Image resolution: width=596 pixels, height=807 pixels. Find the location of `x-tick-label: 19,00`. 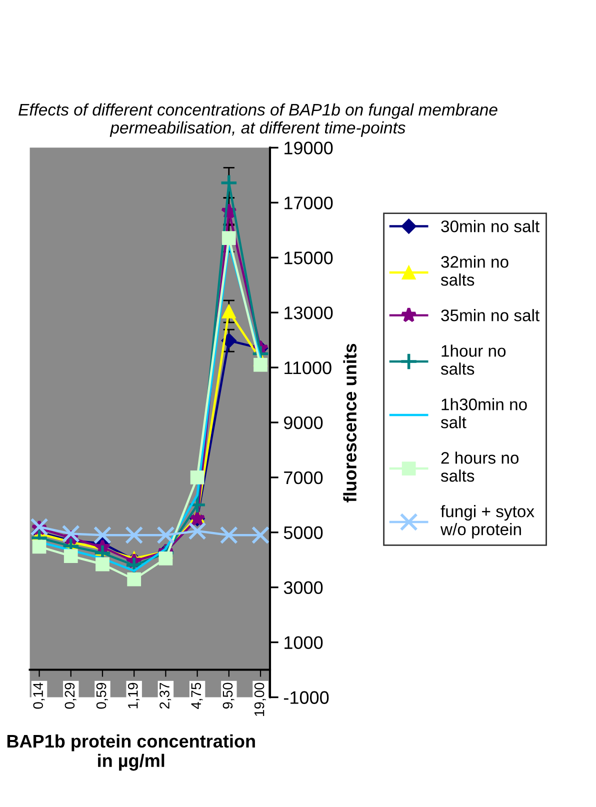

x-tick-label: 19,00 is located at coordinates (260, 699).